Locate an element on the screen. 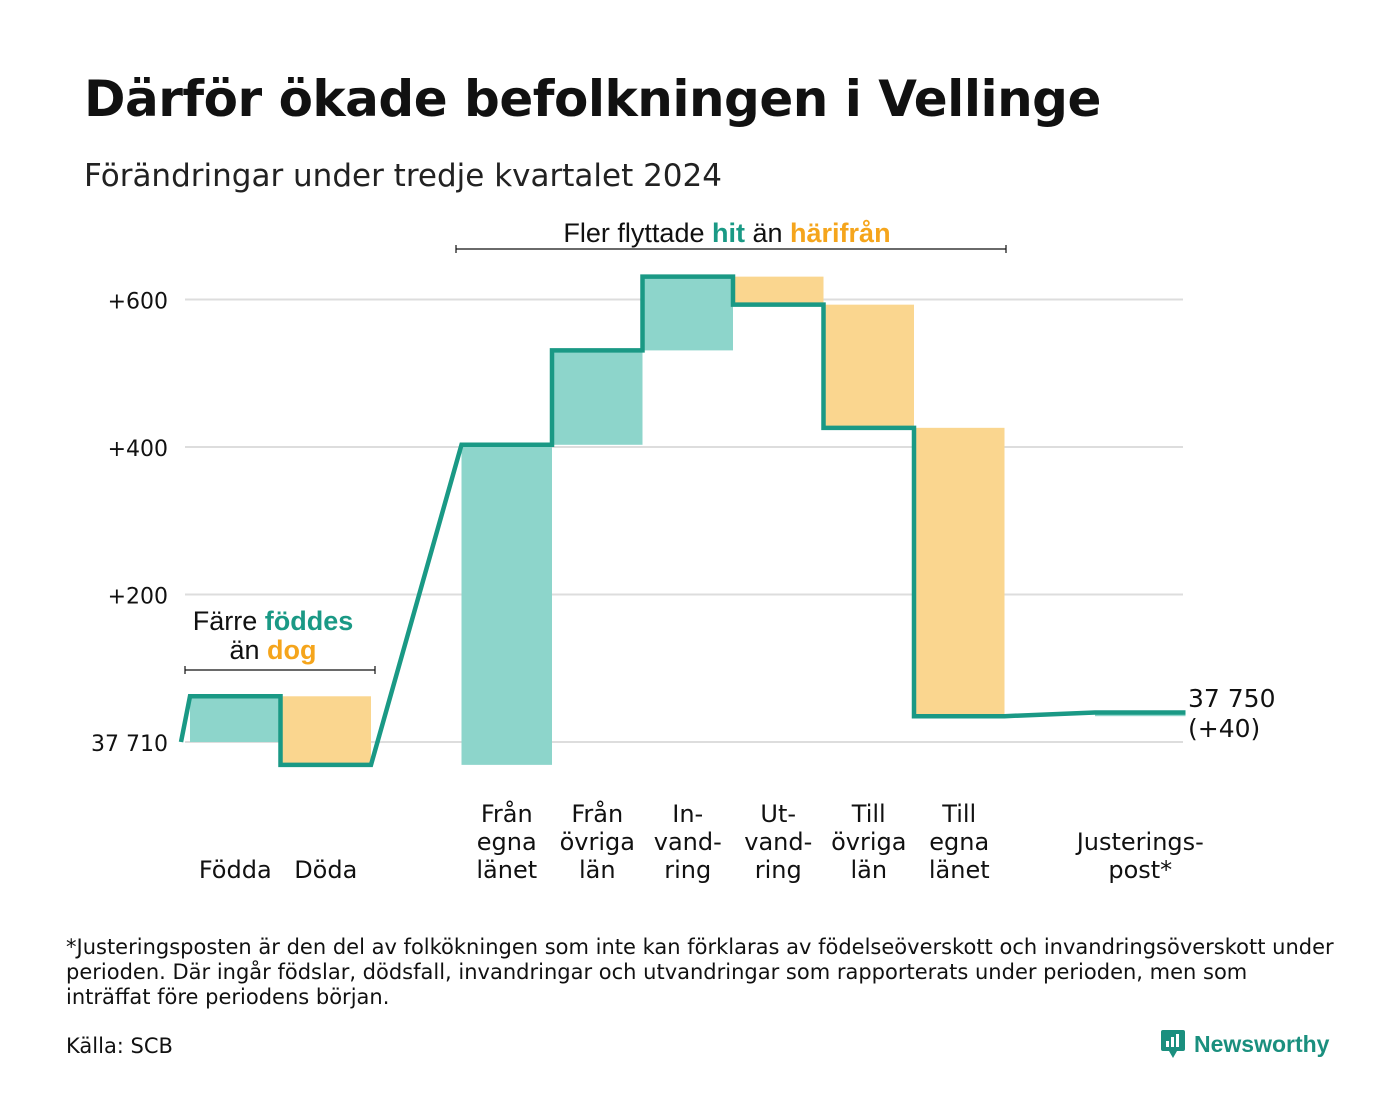 The height and width of the screenshot is (1120, 1400). end-label-value: 37 750 is located at coordinates (1231, 698).